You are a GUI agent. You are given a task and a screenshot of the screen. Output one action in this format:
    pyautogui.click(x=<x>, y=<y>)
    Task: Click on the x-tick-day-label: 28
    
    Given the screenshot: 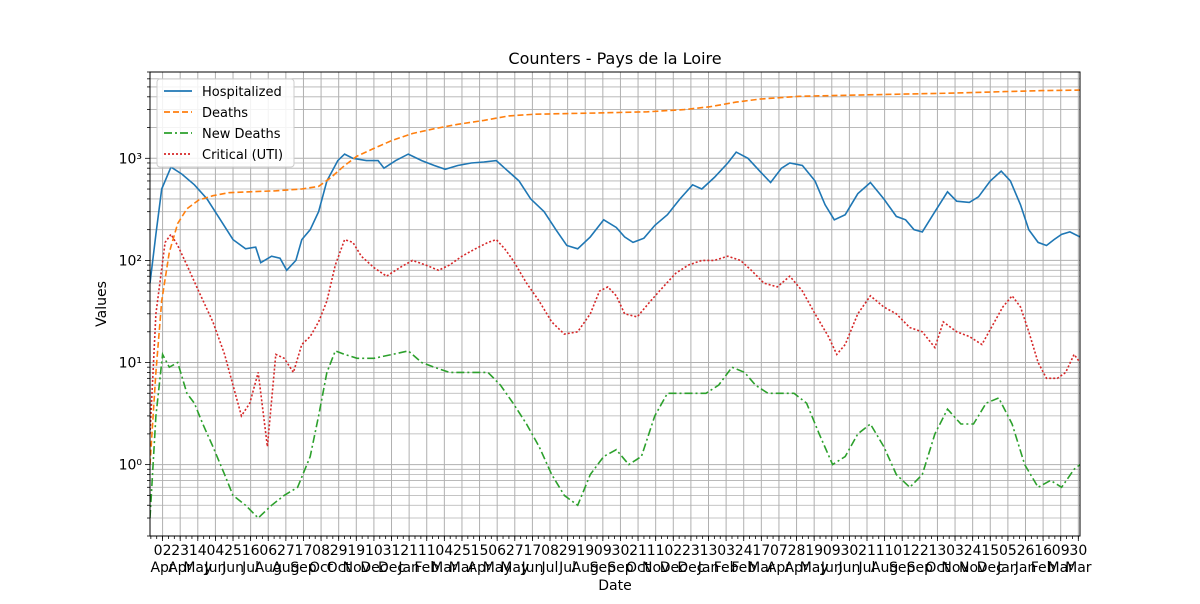 What is the action you would take?
    pyautogui.click(x=797, y=551)
    